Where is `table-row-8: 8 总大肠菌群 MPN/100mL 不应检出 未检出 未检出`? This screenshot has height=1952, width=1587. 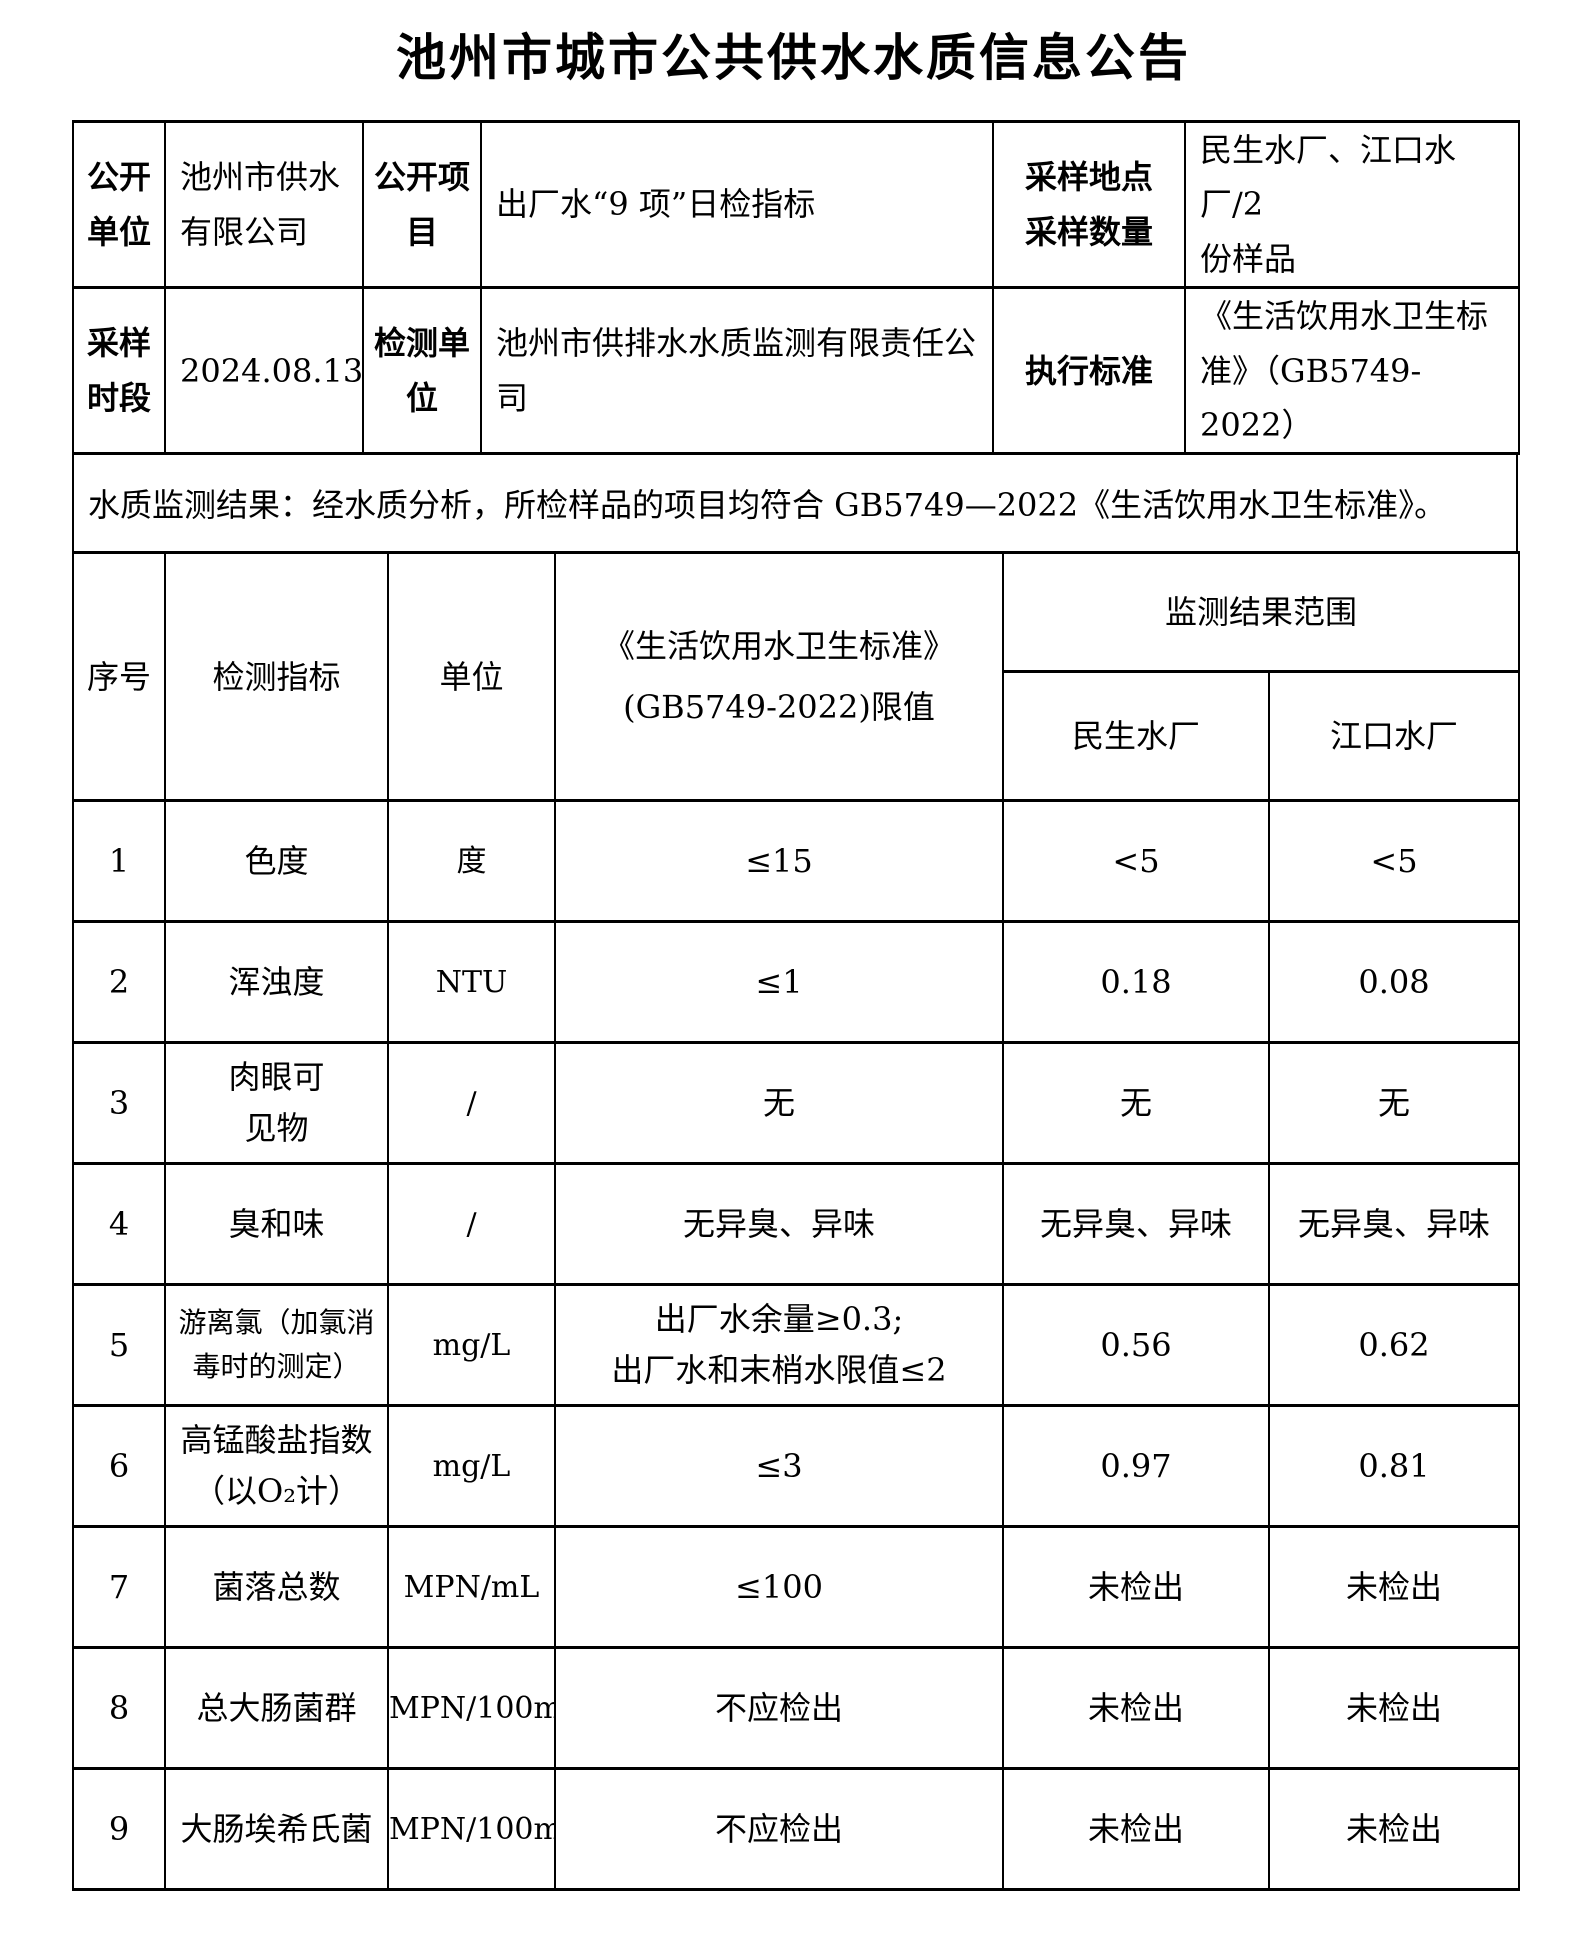 table-row-8: 8 总大肠菌群 MPN/100mL 不应检出 未检出 未检出 is located at coordinates (796, 1708).